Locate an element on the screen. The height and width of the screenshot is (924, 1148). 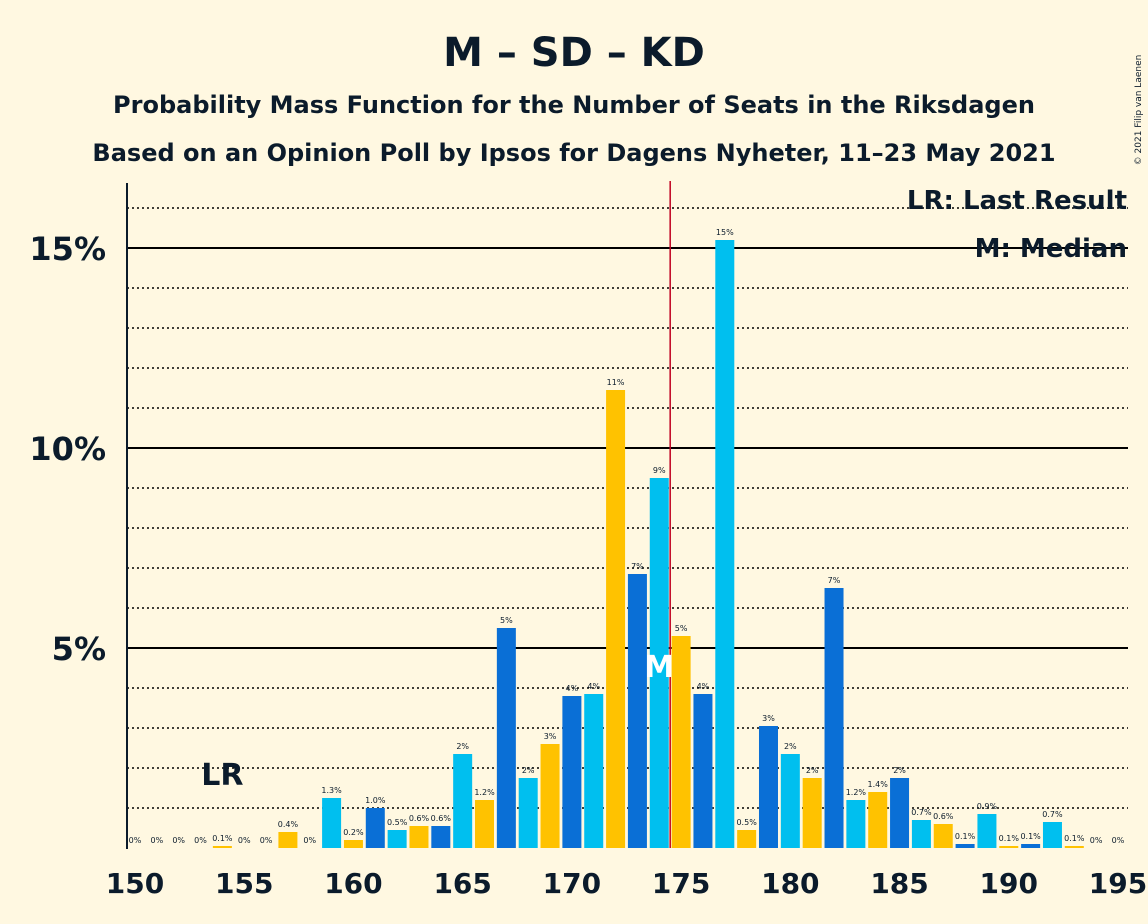
data-label-seat-160: 0.2% is located at coordinates (353, 832).